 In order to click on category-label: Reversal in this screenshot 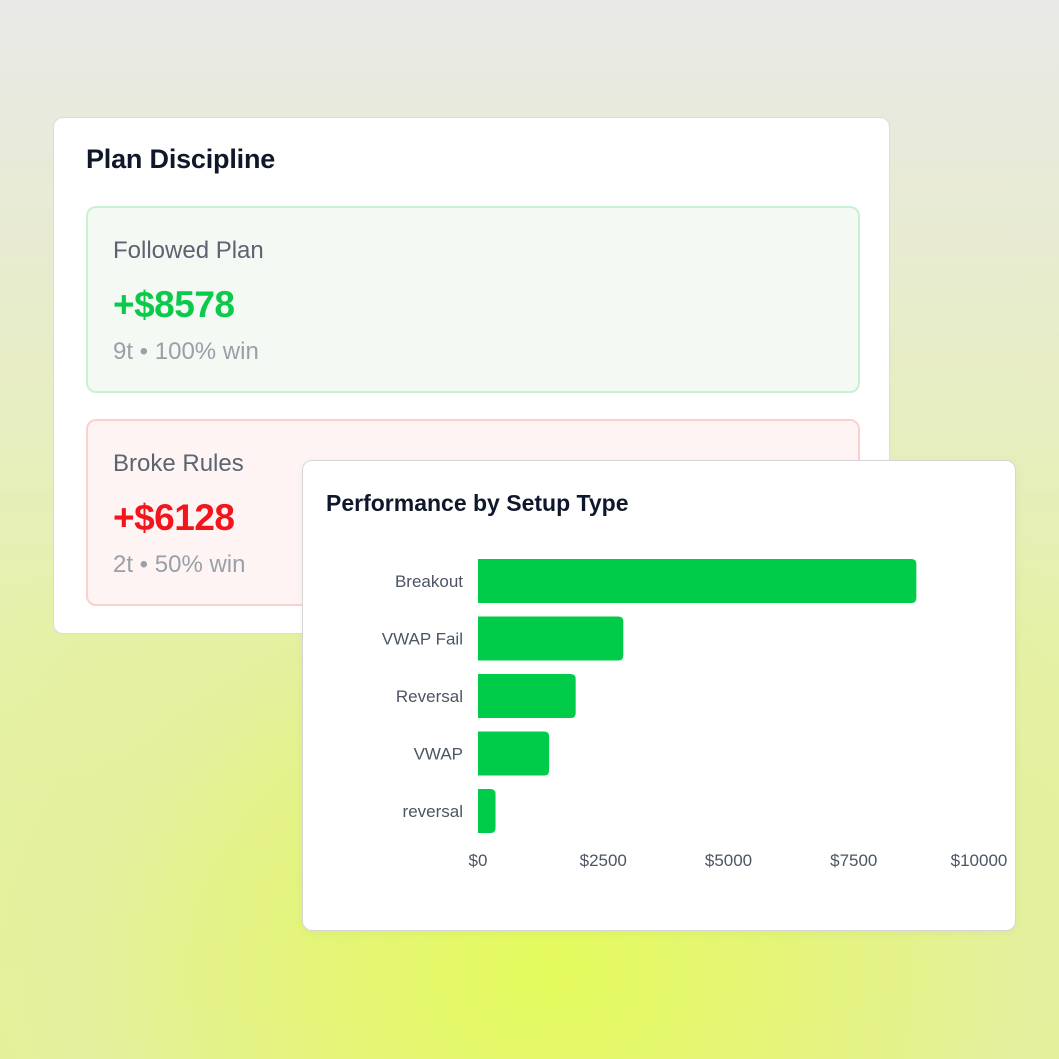, I will do `click(429, 696)`.